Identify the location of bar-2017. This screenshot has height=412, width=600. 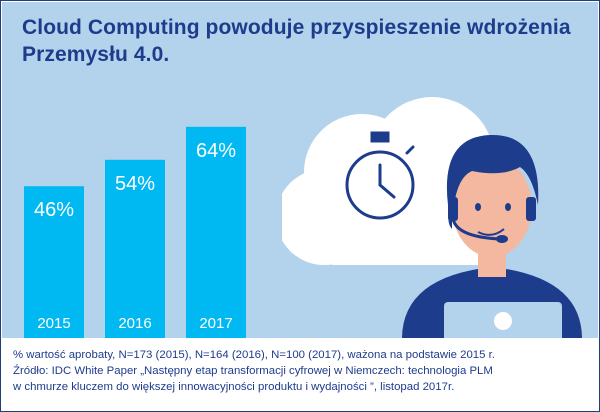
(216, 232).